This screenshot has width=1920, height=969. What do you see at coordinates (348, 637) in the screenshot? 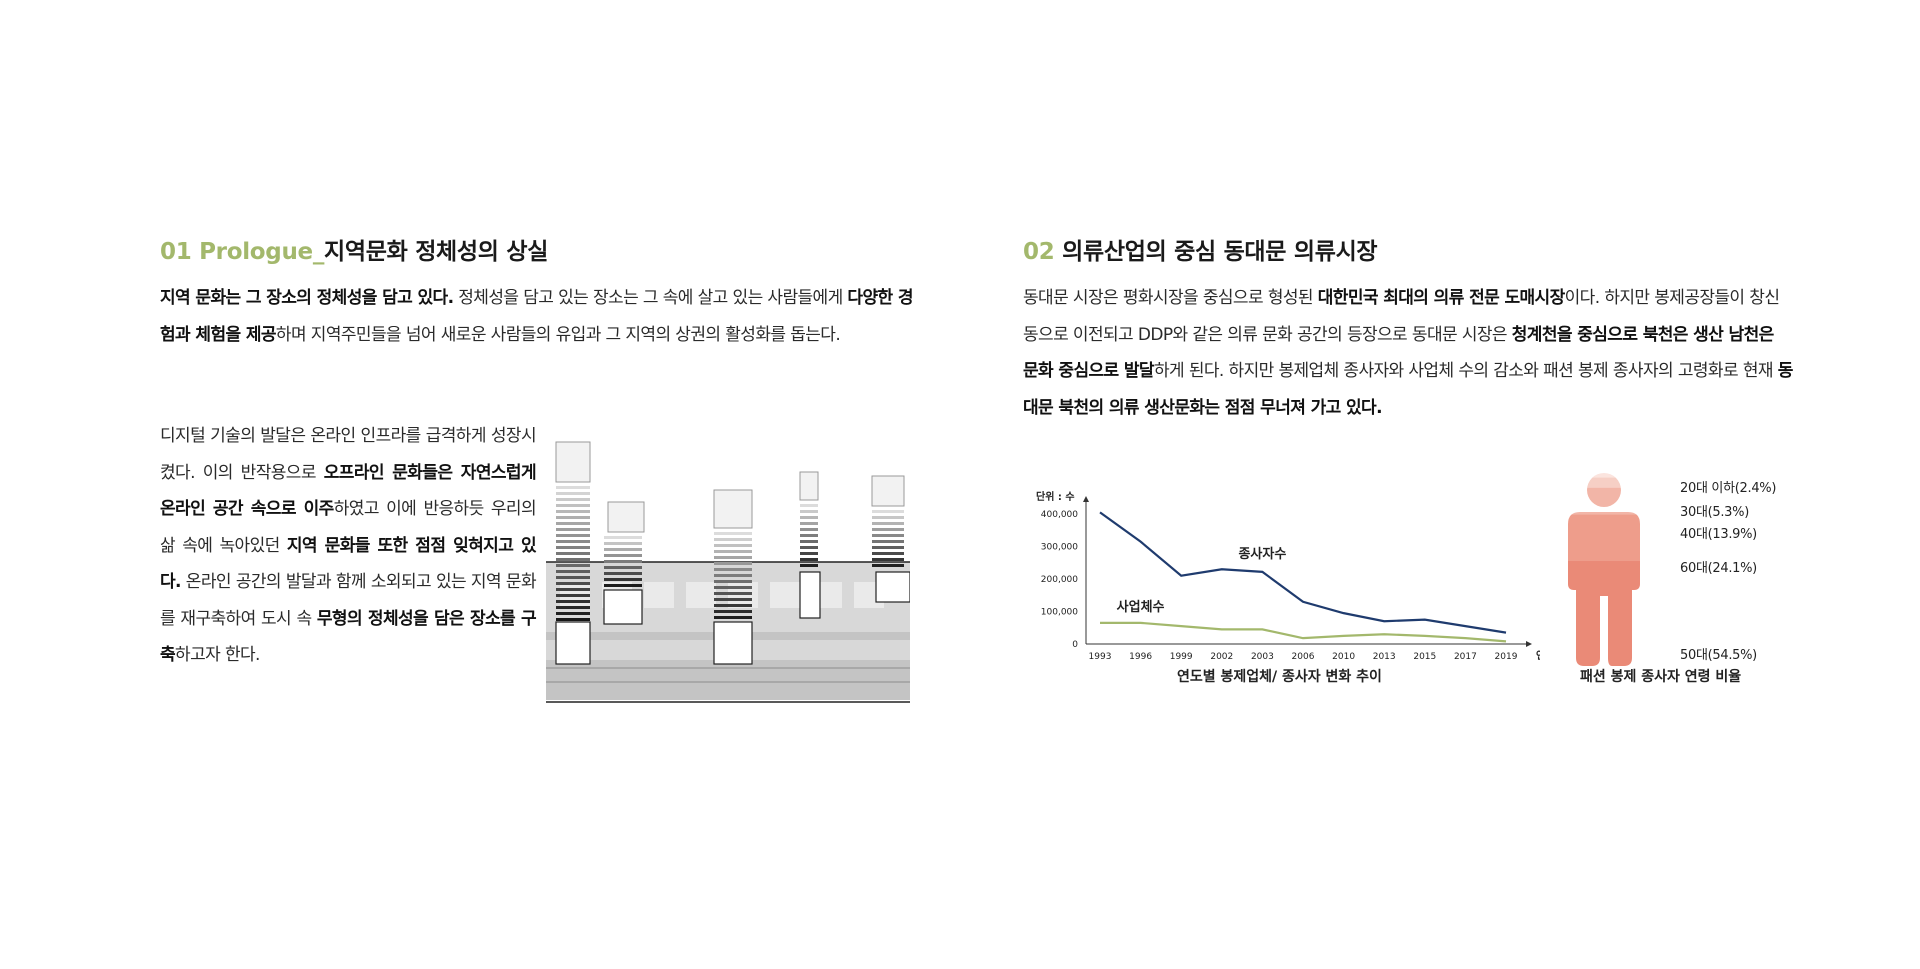
I see `bold-text-run: 무형의 정체성을 담은 장소를 구축` at bounding box center [348, 637].